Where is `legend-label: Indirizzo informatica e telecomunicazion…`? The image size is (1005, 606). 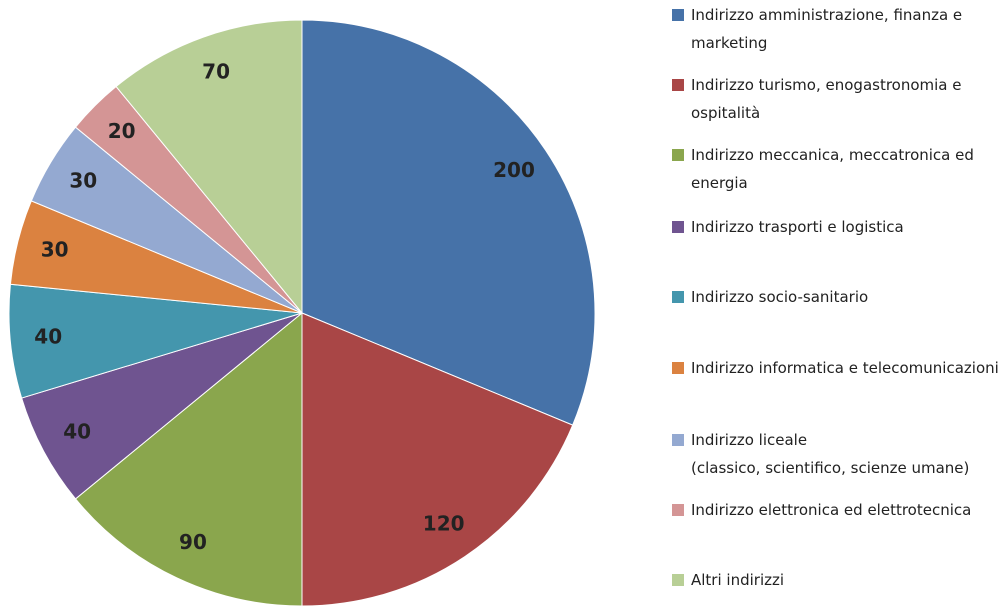
legend-label: Indirizzo informatica e telecomunicazion… is located at coordinates (845, 368).